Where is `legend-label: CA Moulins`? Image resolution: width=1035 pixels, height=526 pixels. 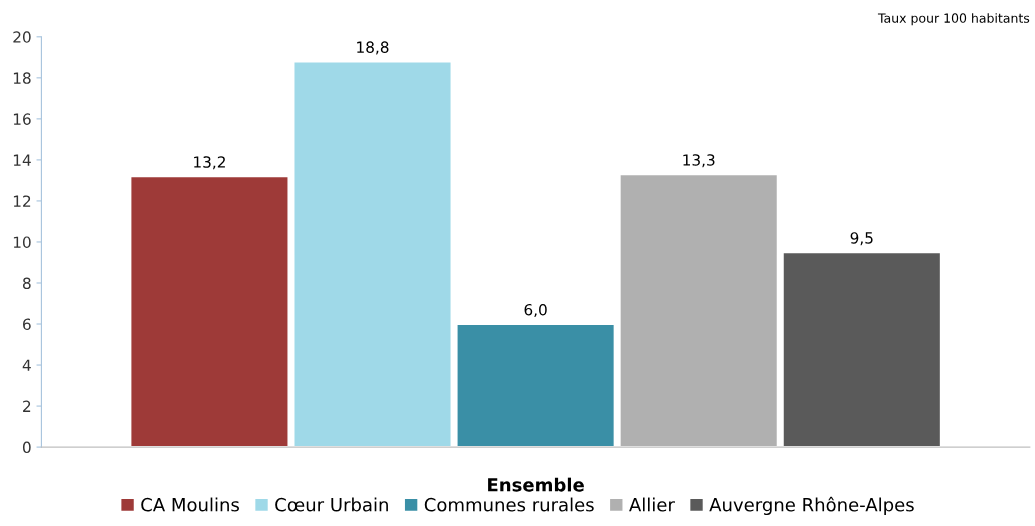 legend-label: CA Moulins is located at coordinates (190, 504).